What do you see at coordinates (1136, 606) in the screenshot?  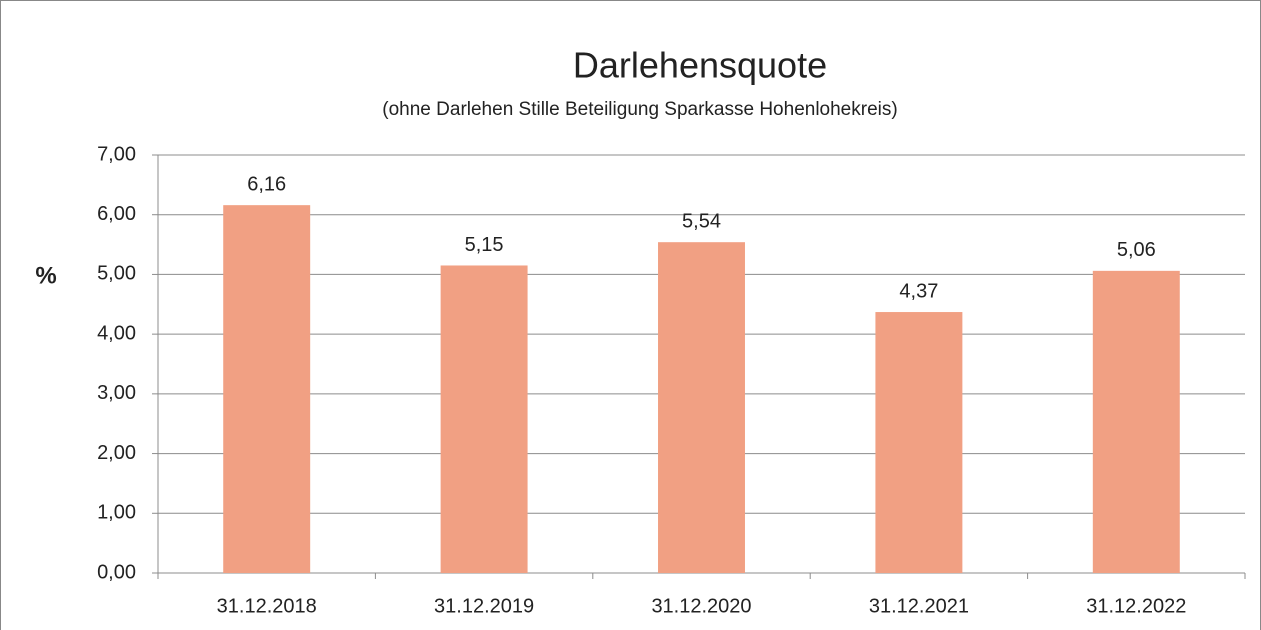 I see `x-tick-label: 31.12.2022` at bounding box center [1136, 606].